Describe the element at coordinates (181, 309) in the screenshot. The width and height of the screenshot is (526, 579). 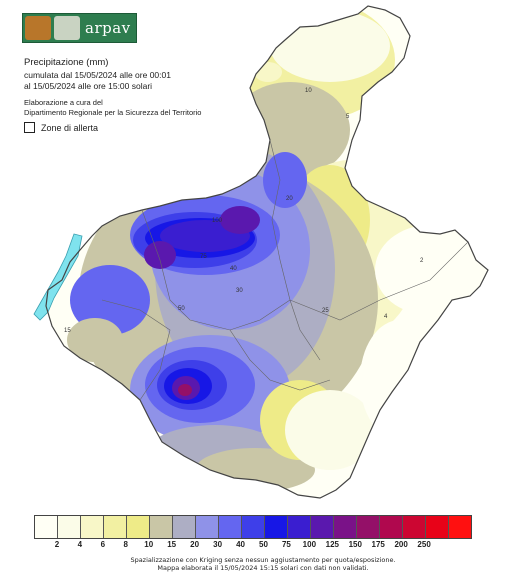
I see `contour-label: 50` at that location.